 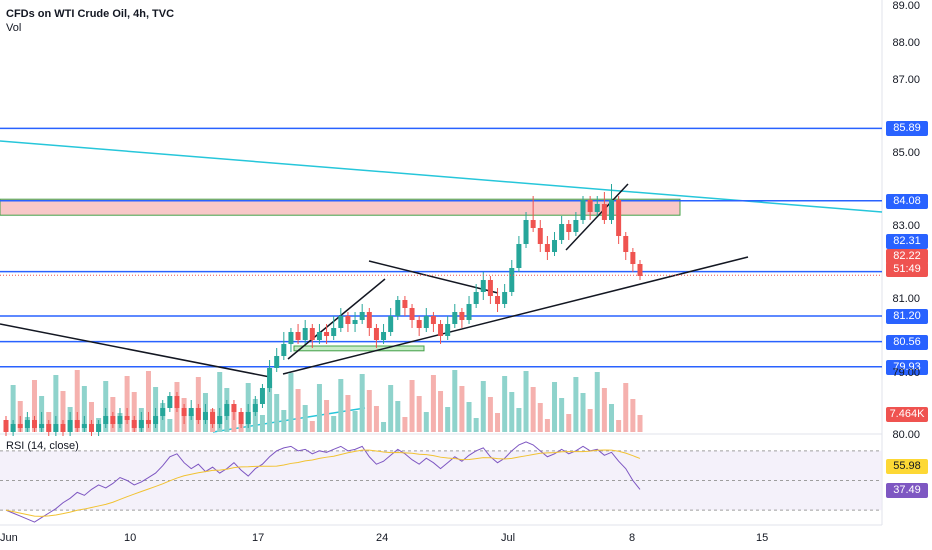 I want to click on rally-line, so click(x=597, y=217).